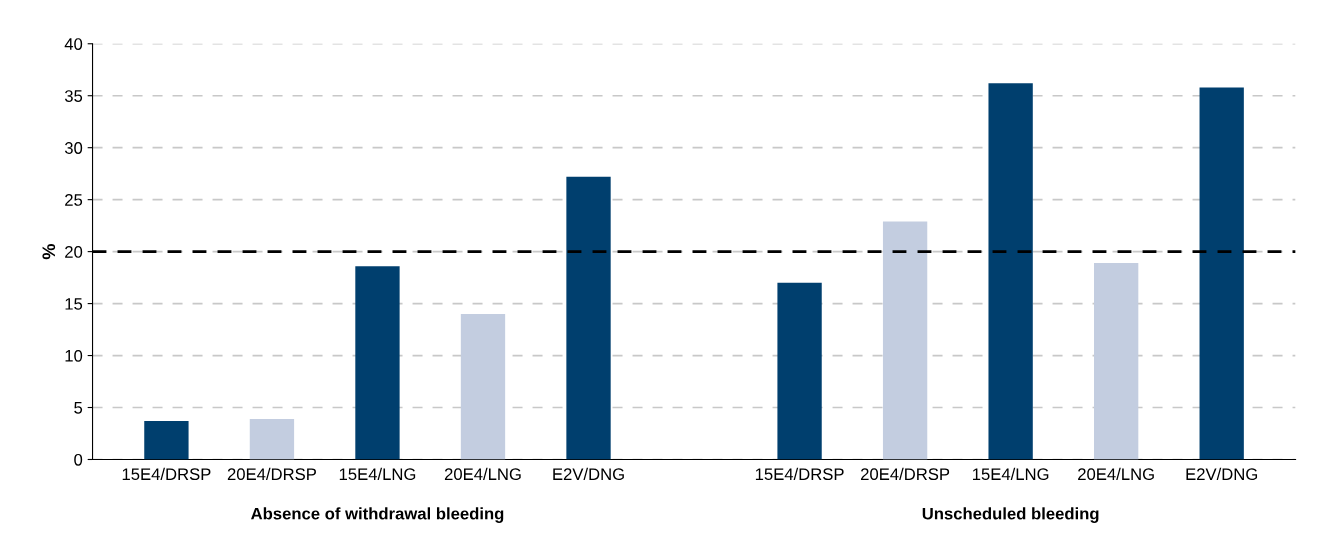  Describe the element at coordinates (78, 459) in the screenshot. I see `y-tick-label: 0` at that location.